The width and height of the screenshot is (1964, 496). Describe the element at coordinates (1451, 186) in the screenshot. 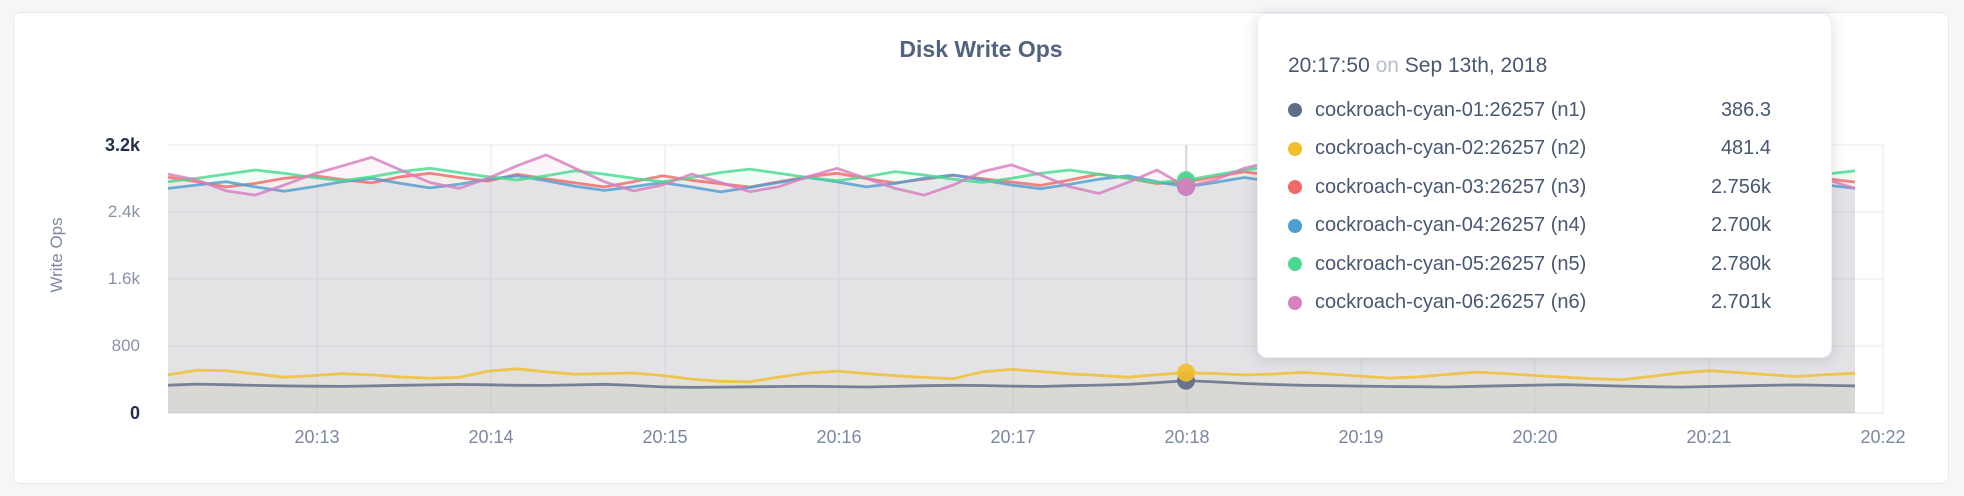

I see `tooltip-series-name: cockroach-cyan-03:26257 (n3)` at that location.